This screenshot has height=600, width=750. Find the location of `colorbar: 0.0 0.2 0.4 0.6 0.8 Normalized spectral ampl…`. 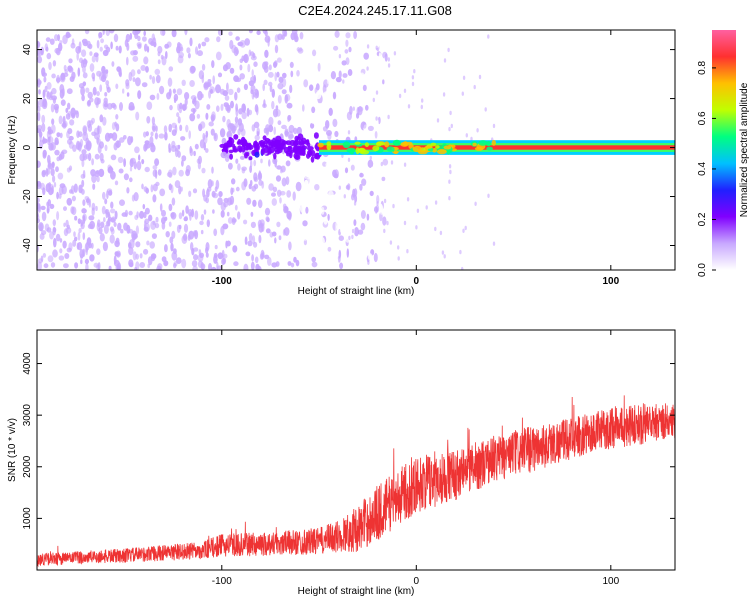

colorbar: 0.0 0.2 0.4 0.6 0.8 Normalized spectral ampl… is located at coordinates (723, 153).